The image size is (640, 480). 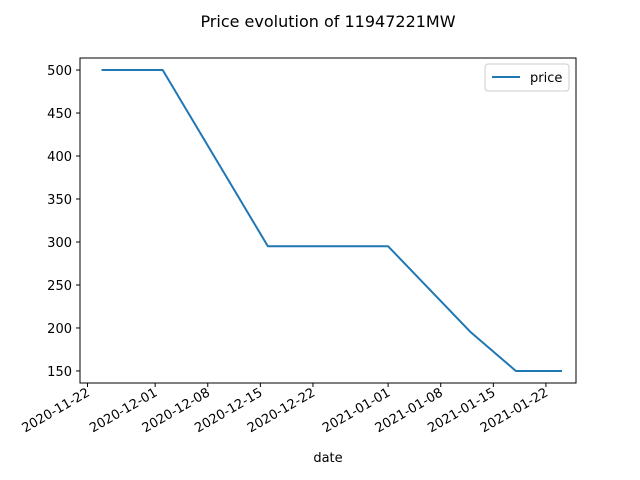 What do you see at coordinates (546, 78) in the screenshot?
I see `legend-label-price: price` at bounding box center [546, 78].